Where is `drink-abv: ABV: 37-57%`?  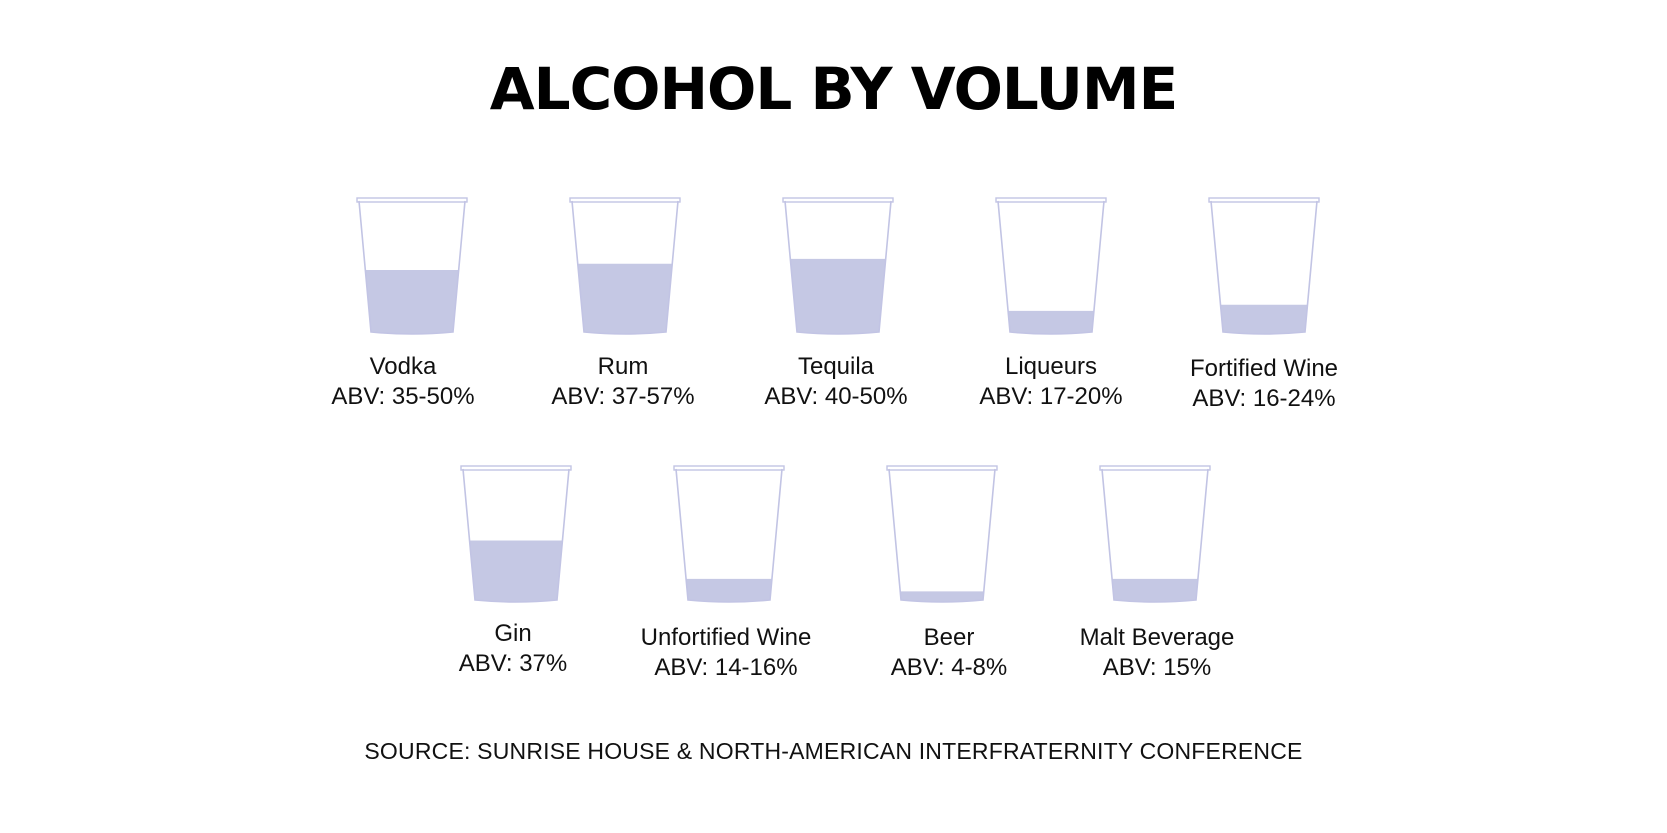 drink-abv: ABV: 37-57% is located at coordinates (623, 396).